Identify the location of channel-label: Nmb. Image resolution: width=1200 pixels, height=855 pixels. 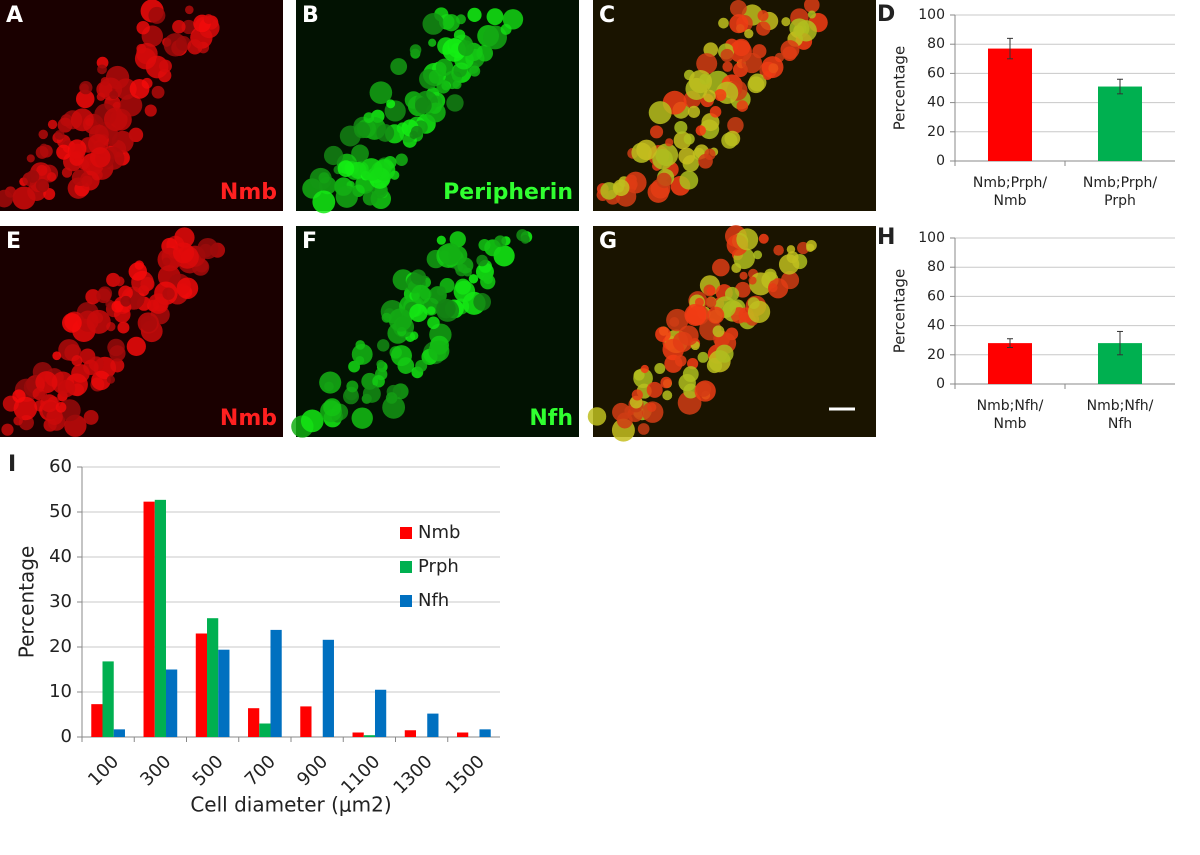
(248, 418).